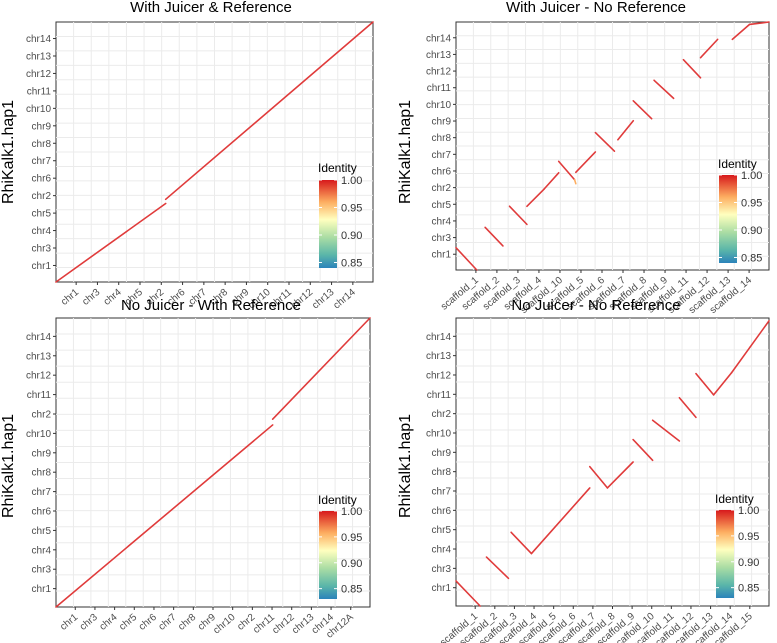 The width and height of the screenshot is (777, 643). I want to click on panel-3-legend: Identity 1.00 0.95 0.90 0.85, so click(340, 546).